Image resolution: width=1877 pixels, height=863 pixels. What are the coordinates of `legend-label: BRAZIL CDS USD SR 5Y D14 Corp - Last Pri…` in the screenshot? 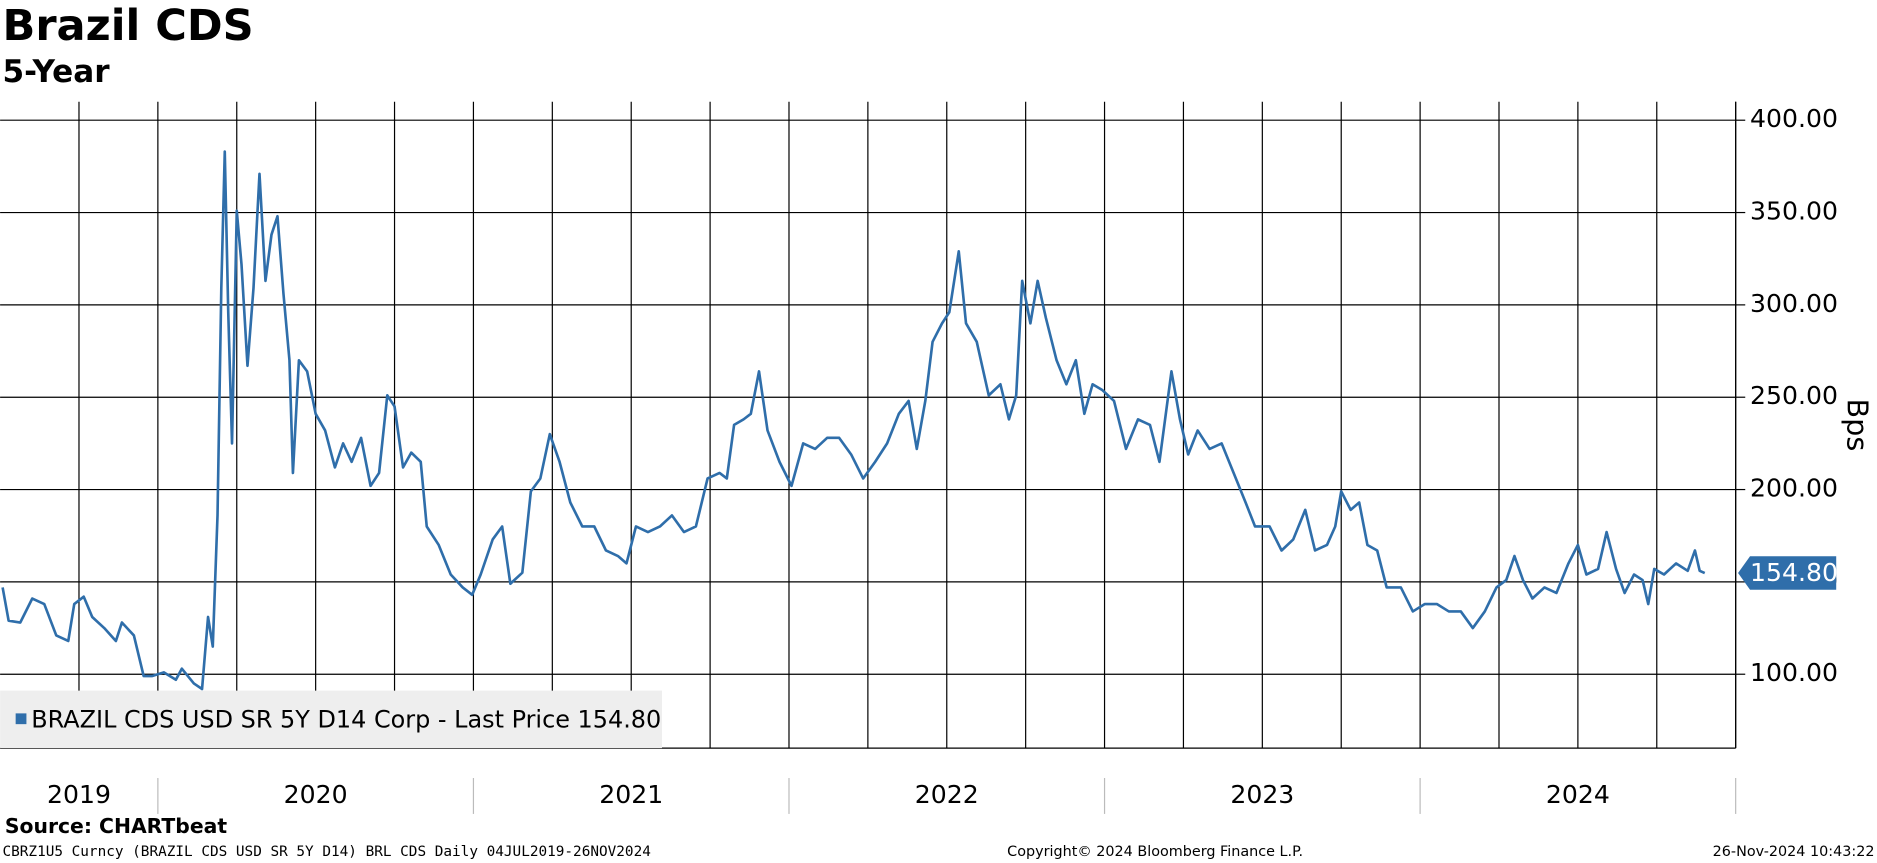 It's located at (346, 720).